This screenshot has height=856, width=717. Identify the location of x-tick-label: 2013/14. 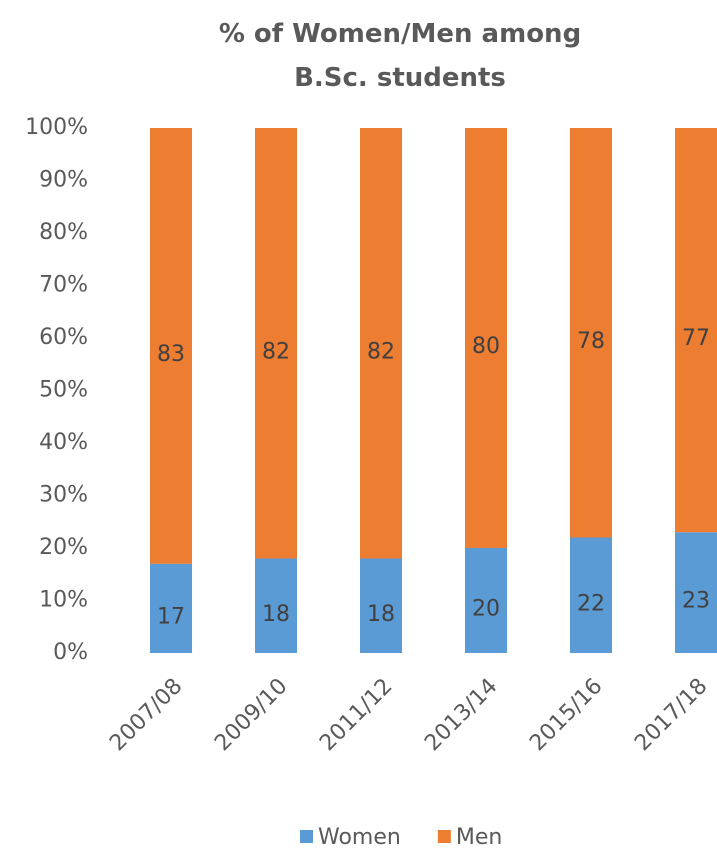
(461, 715).